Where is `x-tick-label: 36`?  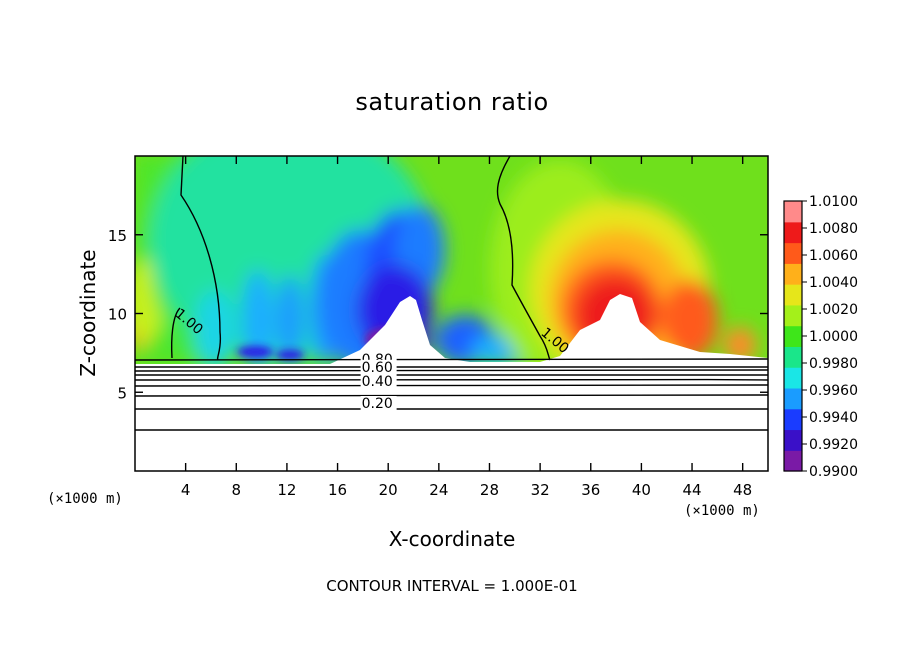
x-tick-label: 36 is located at coordinates (590, 490).